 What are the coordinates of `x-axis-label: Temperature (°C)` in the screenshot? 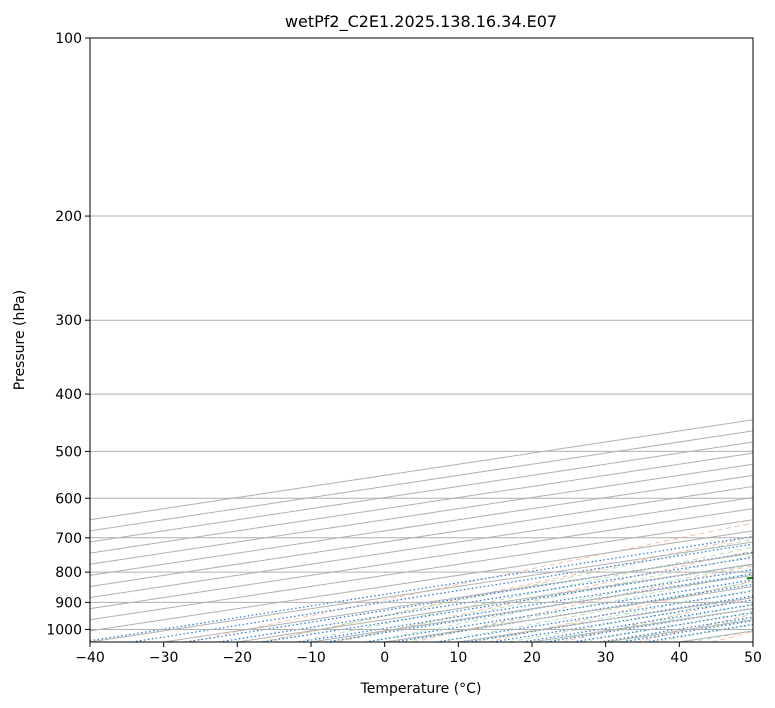 It's located at (421, 689).